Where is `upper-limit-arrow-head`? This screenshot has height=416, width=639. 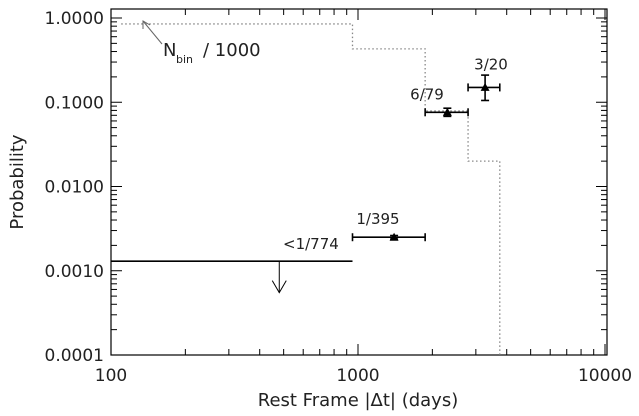 upper-limit-arrow-head is located at coordinates (279, 287).